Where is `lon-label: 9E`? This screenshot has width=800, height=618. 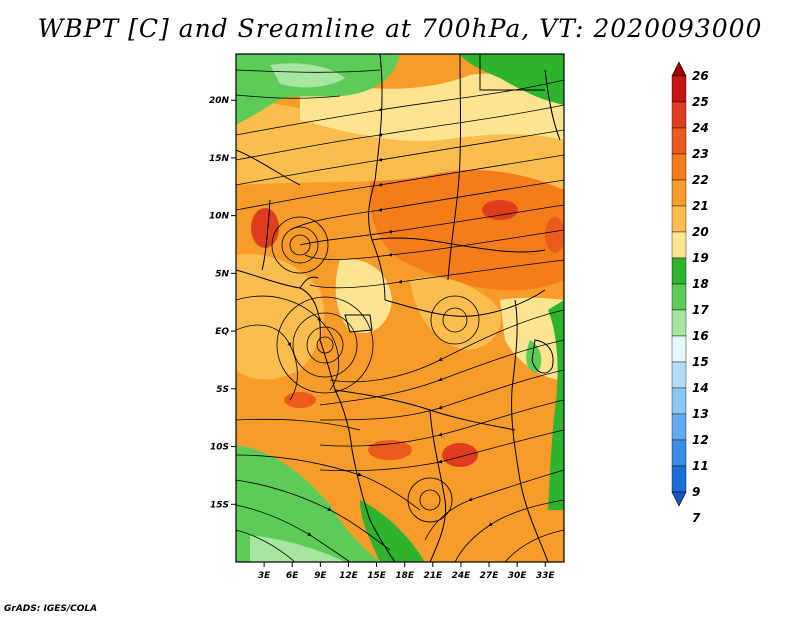
lon-label: 9E is located at coordinates (320, 576).